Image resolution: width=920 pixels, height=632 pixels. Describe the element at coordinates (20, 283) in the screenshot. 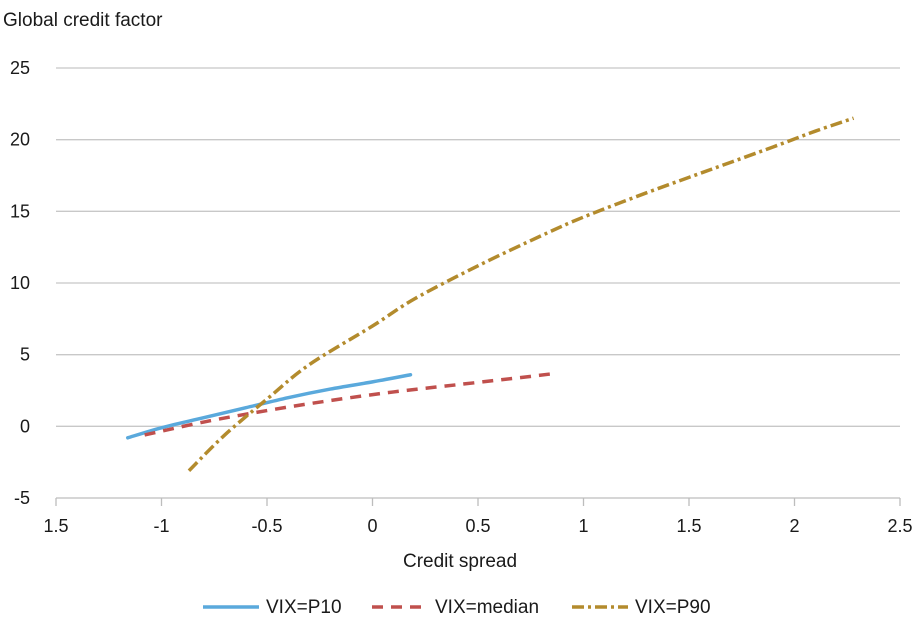

I see `y-tick-label: 10` at that location.